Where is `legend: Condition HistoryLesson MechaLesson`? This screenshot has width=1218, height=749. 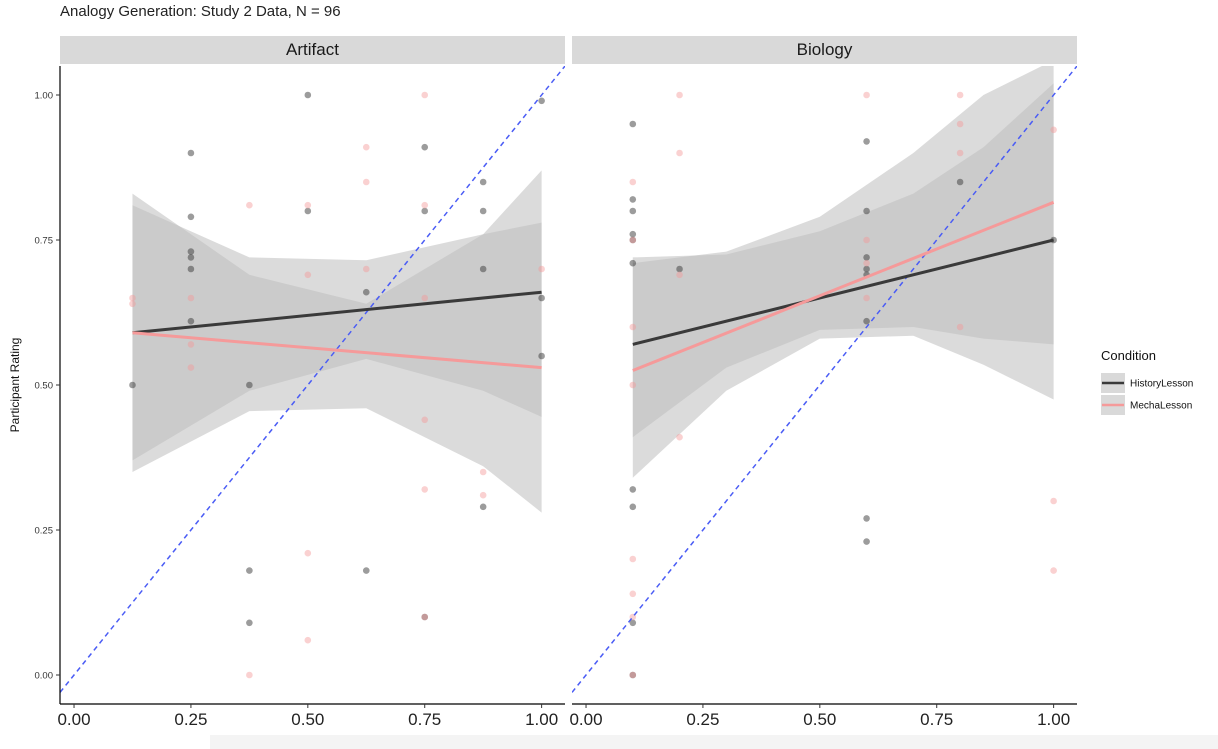
legend: Condition HistoryLesson MechaLesson is located at coordinates (1147, 381).